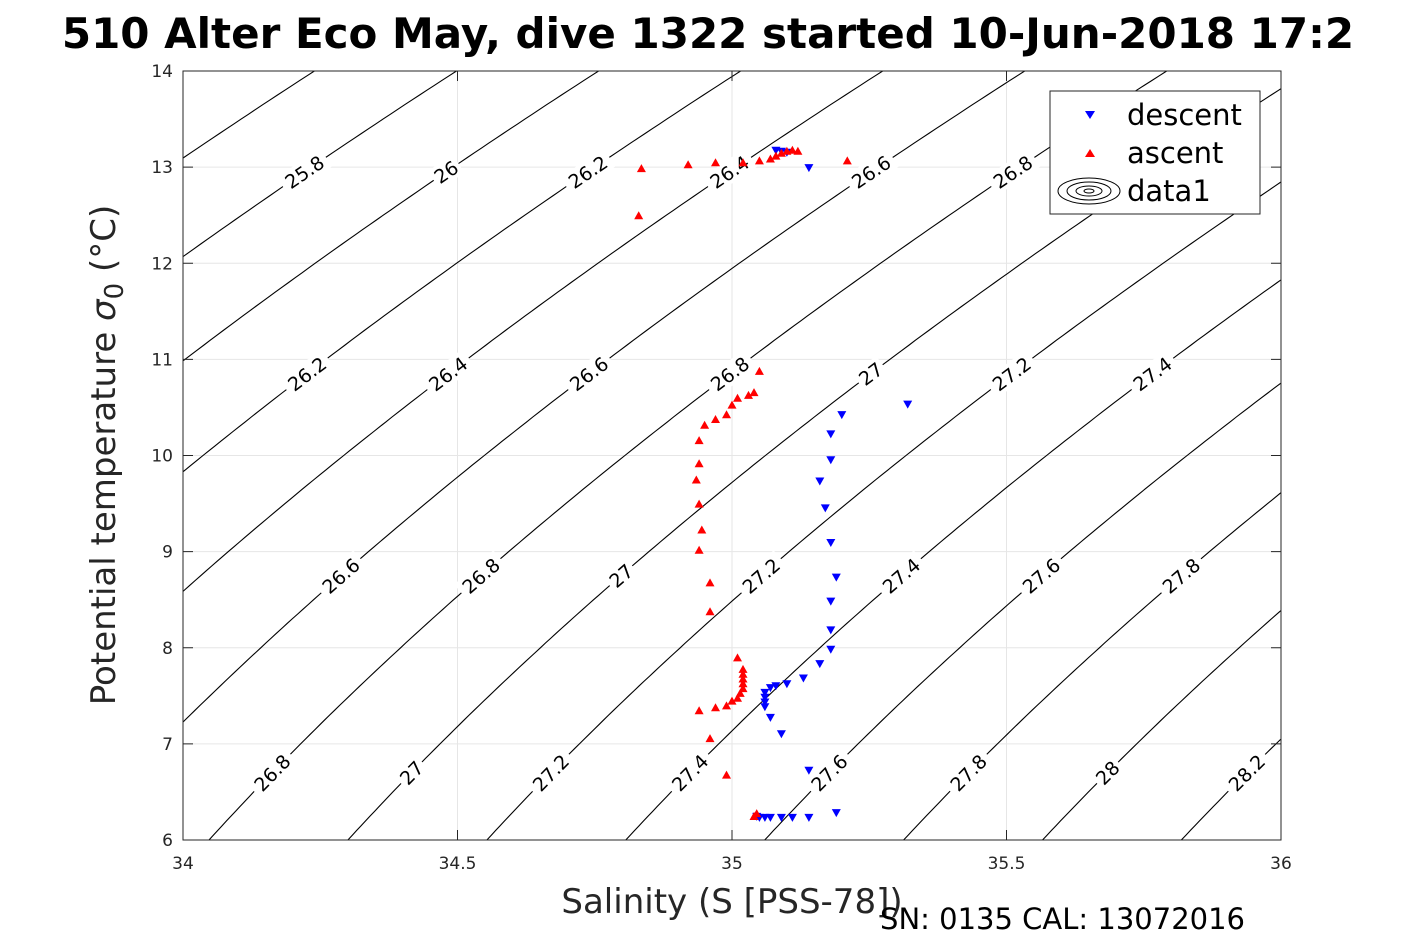 This screenshot has width=1417, height=945. What do you see at coordinates (871, 373) in the screenshot?
I see `contour-label: 27` at bounding box center [871, 373].